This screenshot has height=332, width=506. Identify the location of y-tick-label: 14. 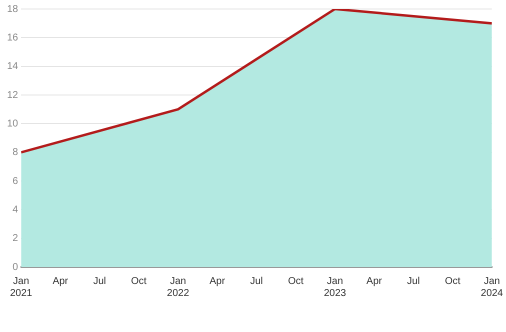
(13, 66).